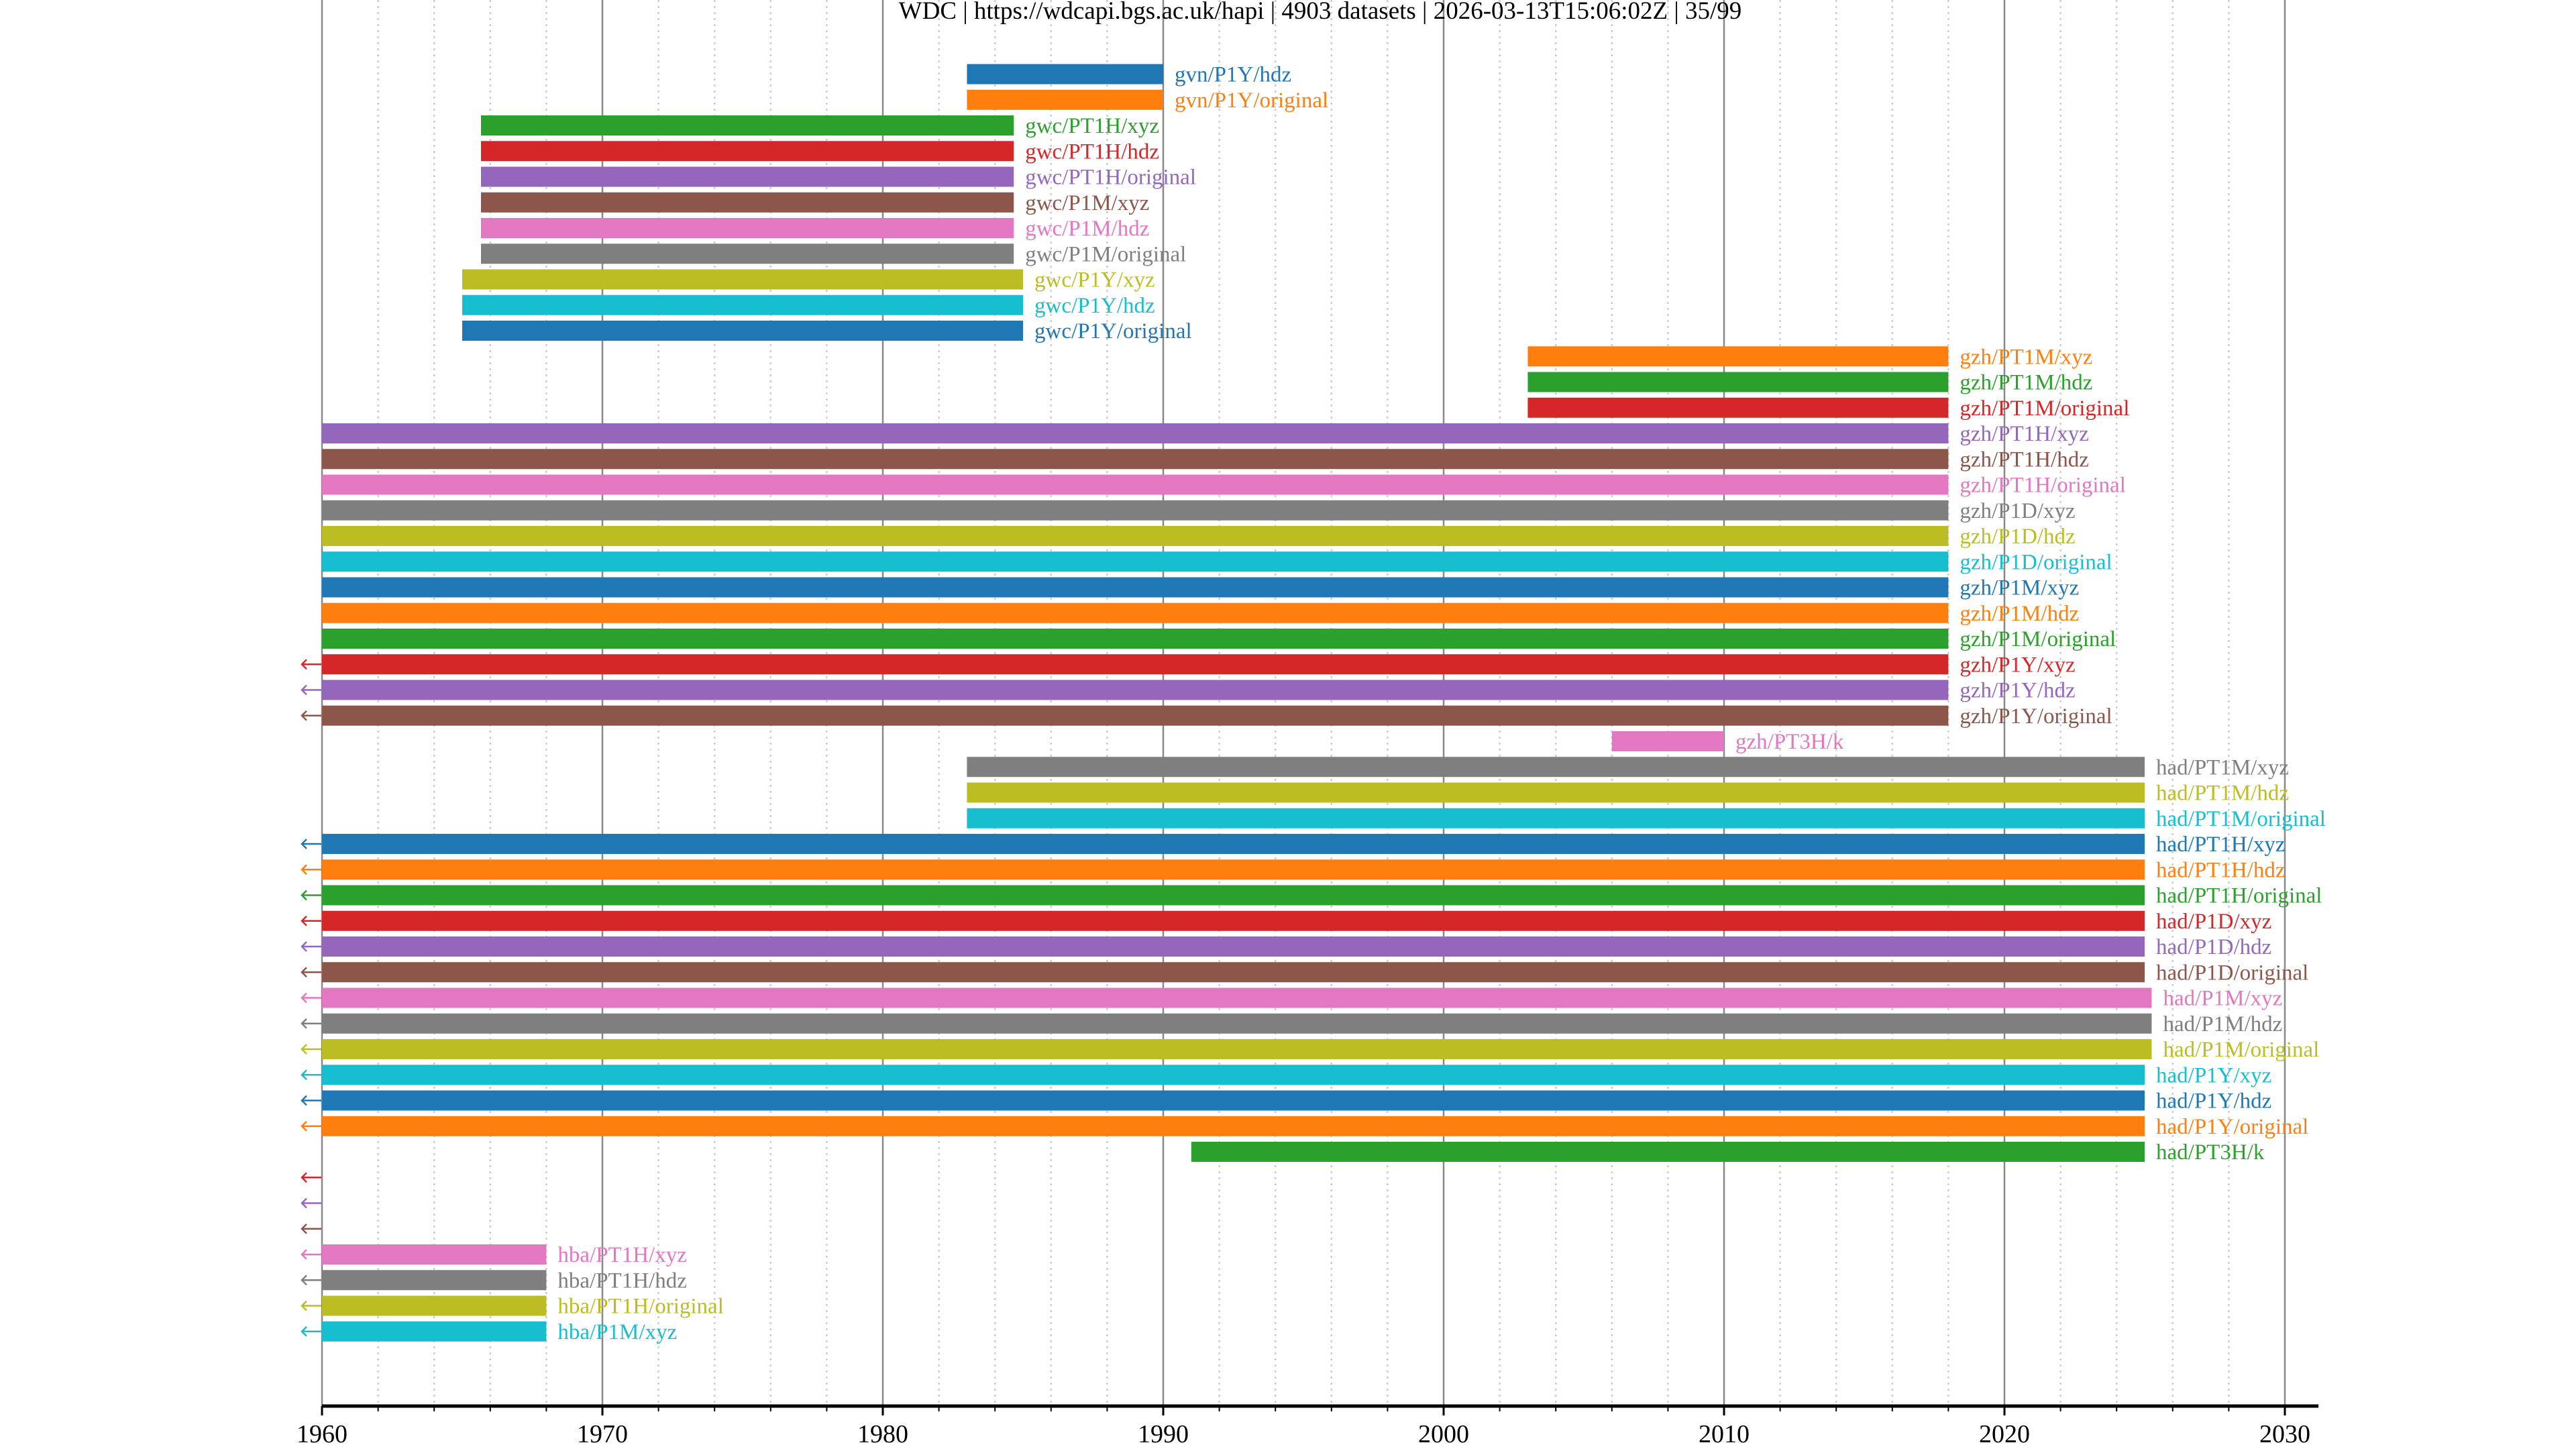  I want to click on dataset-label: gwc/P1M/xyz, so click(1087, 203).